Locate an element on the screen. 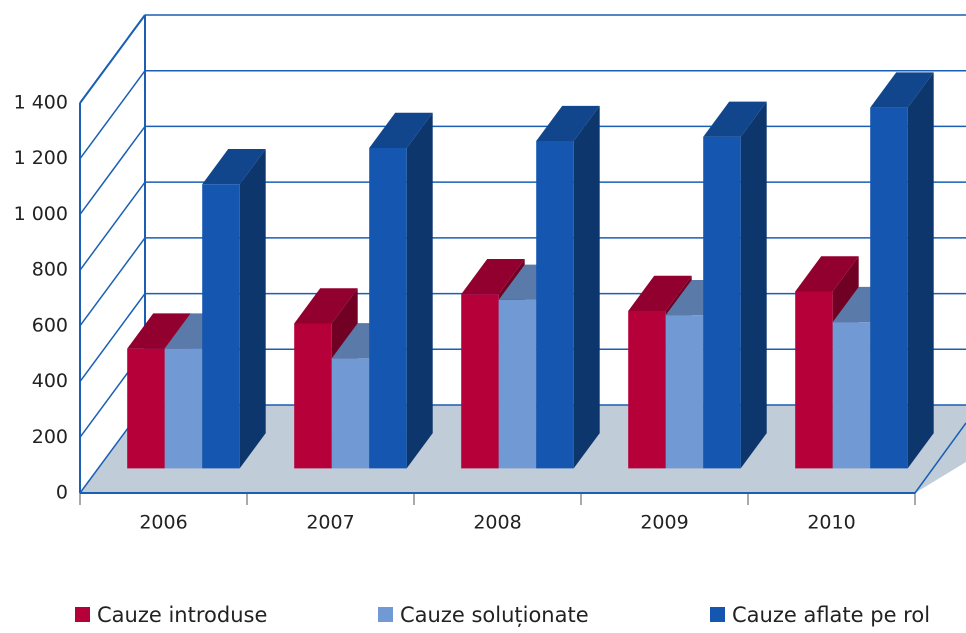 This screenshot has width=966, height=633. y-tick-label: 800 is located at coordinates (50, 270).